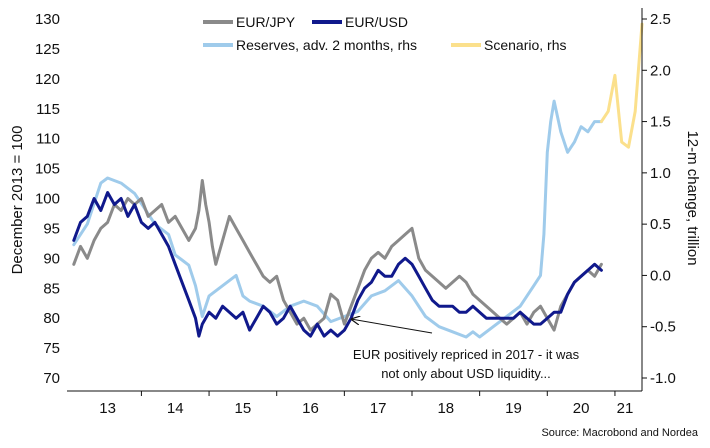 This screenshot has width=710, height=448. Describe the element at coordinates (660, 70) in the screenshot. I see `right-tick-label: 2.0` at that location.